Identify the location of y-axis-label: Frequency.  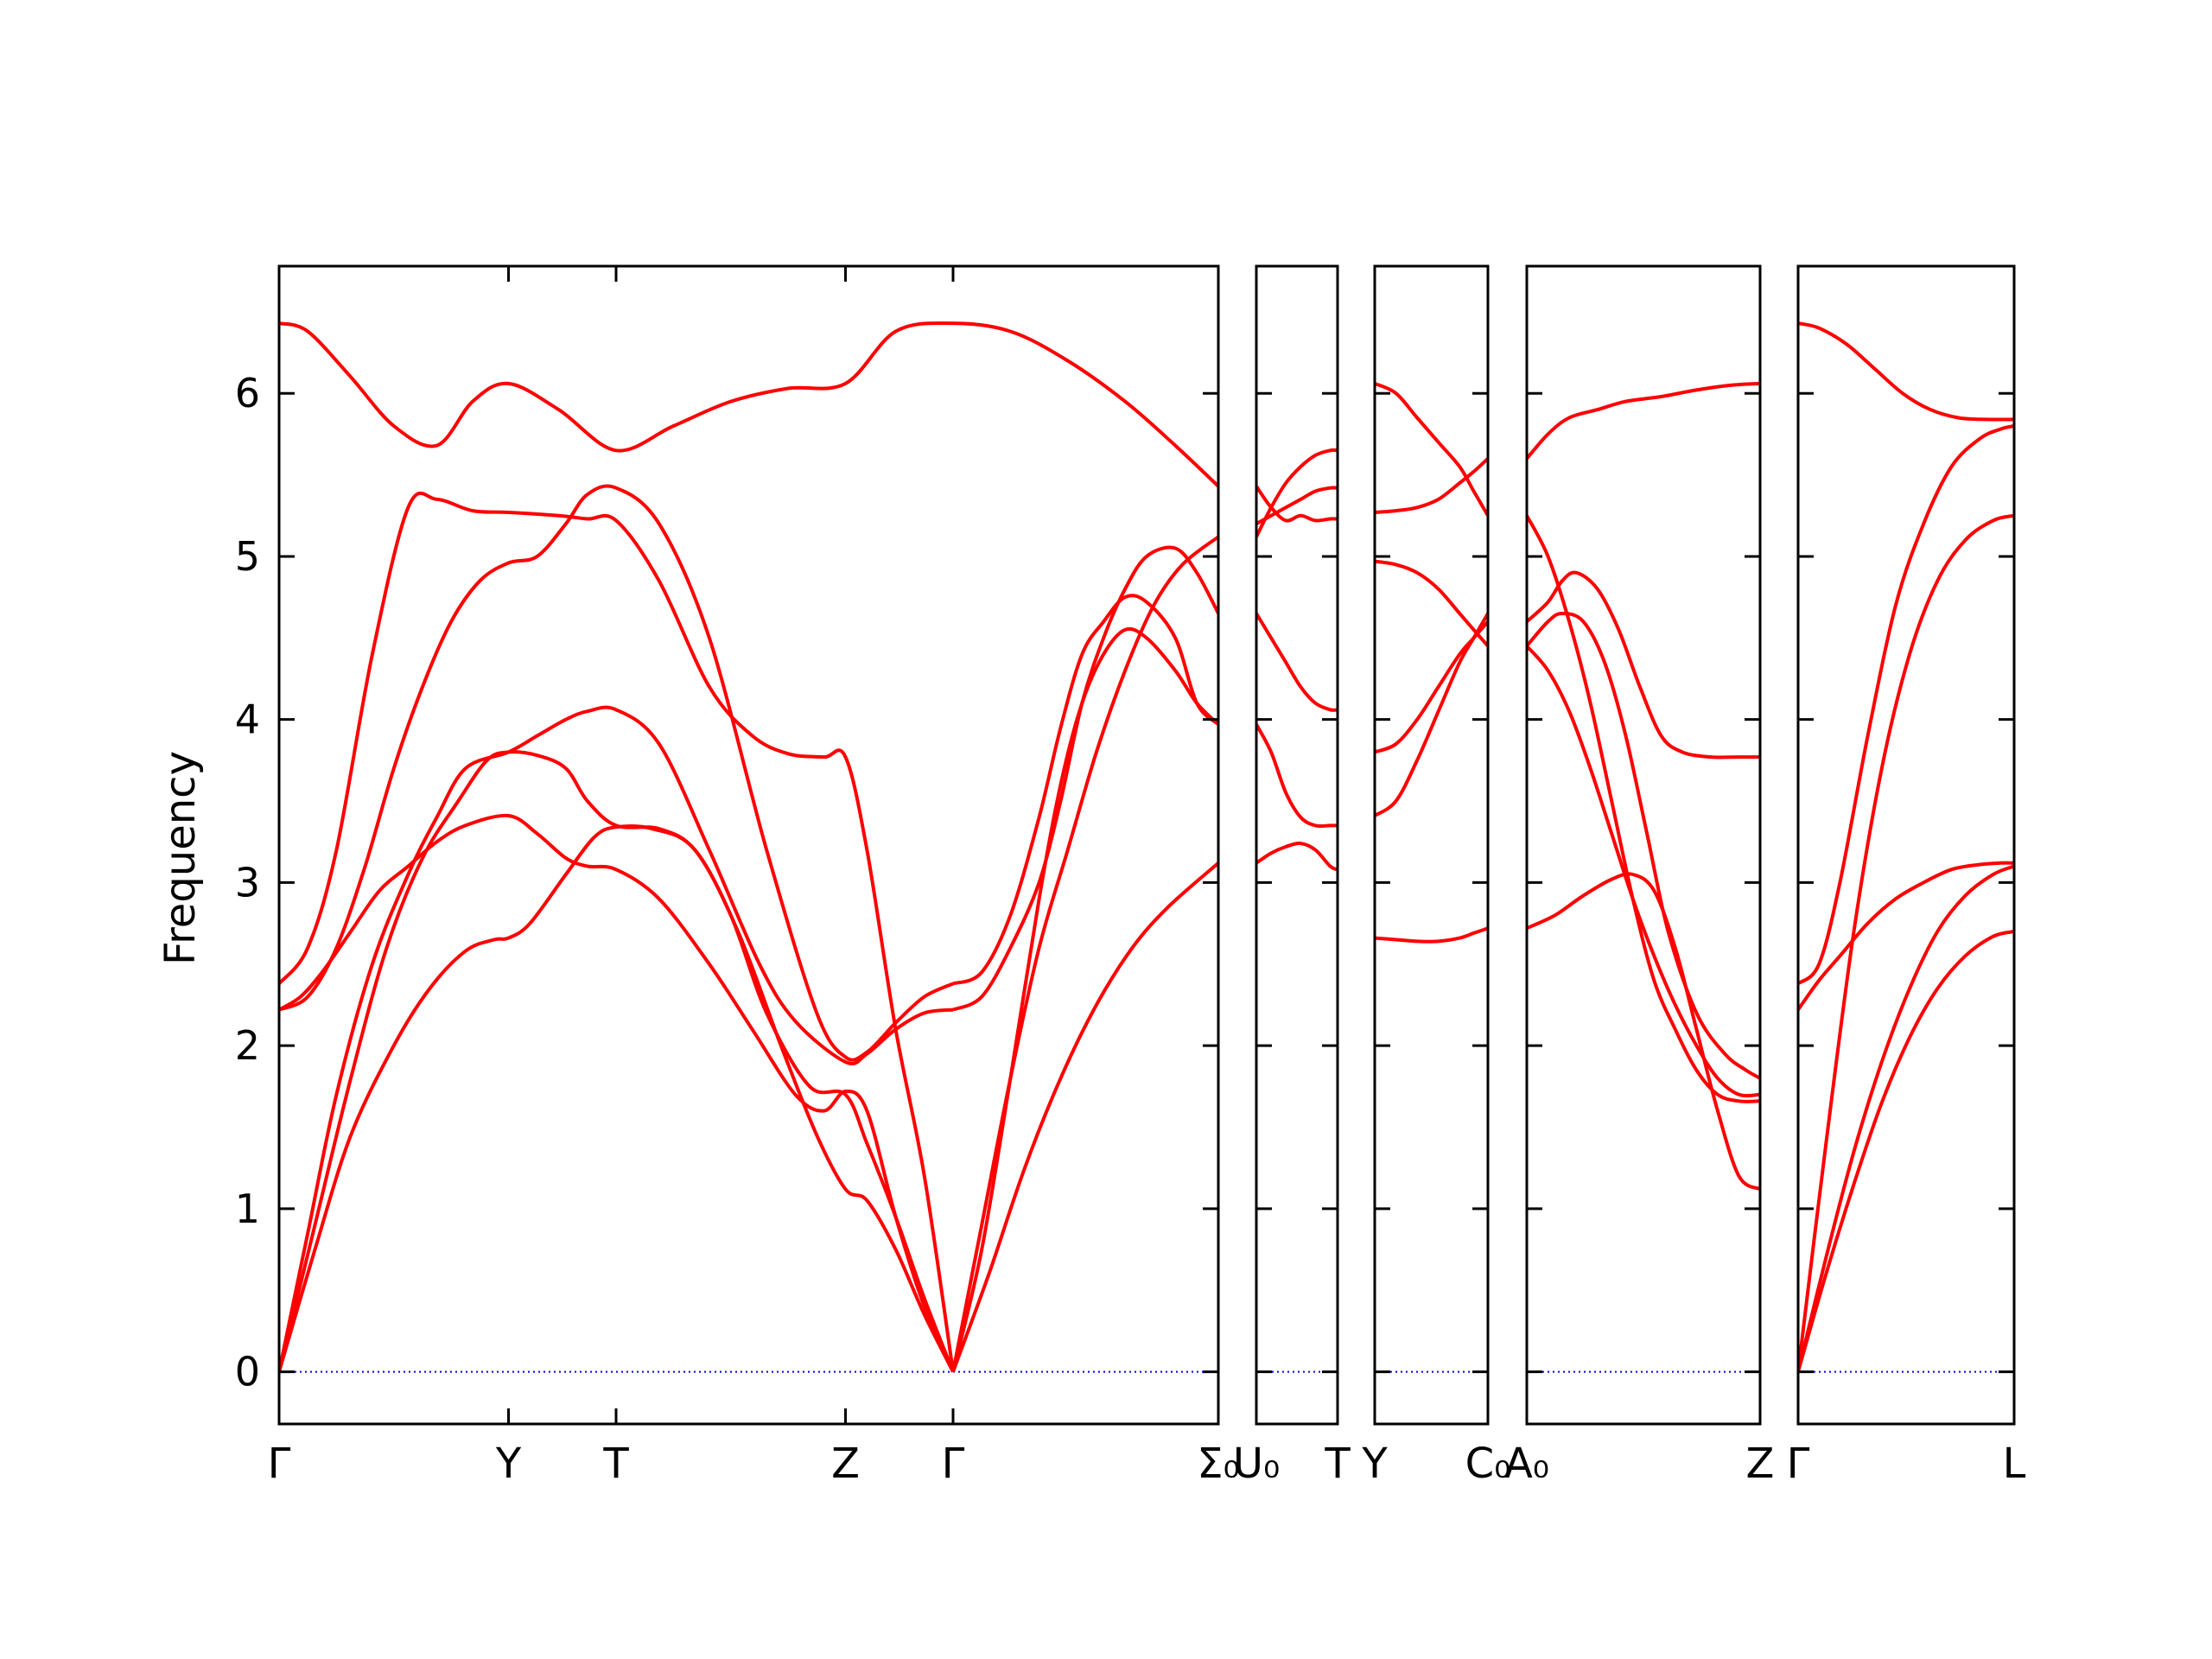
(180, 858).